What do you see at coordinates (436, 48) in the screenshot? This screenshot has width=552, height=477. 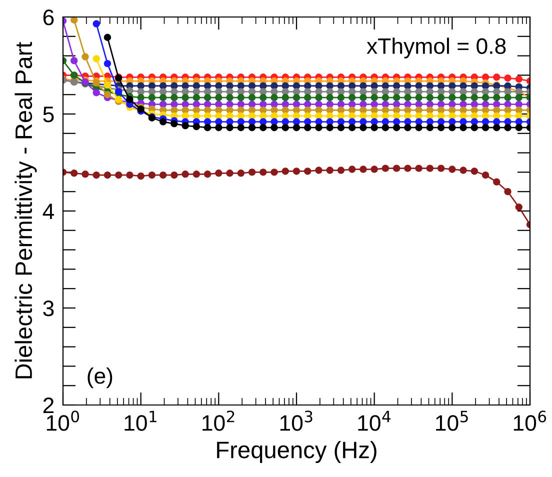 I see `annotation: xThymol = 0.8` at bounding box center [436, 48].